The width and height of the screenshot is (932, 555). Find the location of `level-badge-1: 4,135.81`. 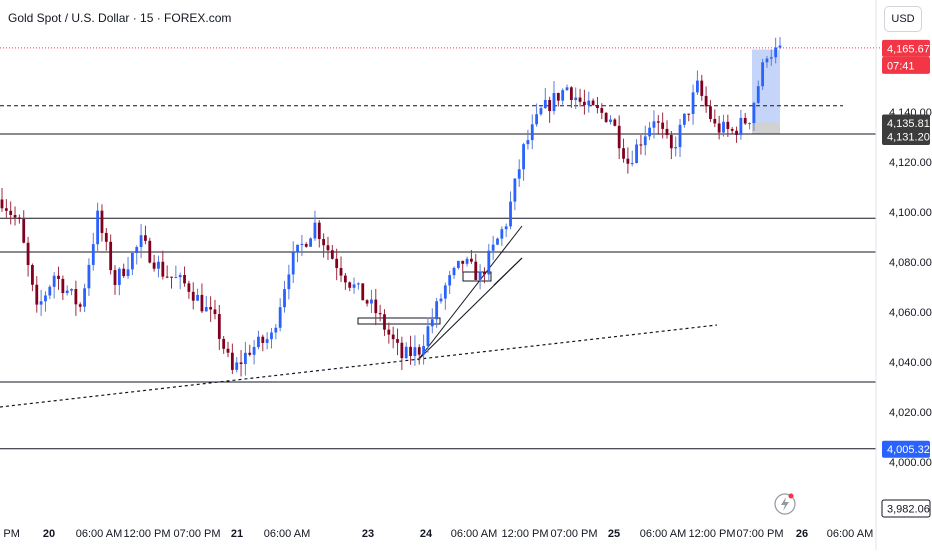

level-badge-1: 4,135.81 is located at coordinates (908, 124).